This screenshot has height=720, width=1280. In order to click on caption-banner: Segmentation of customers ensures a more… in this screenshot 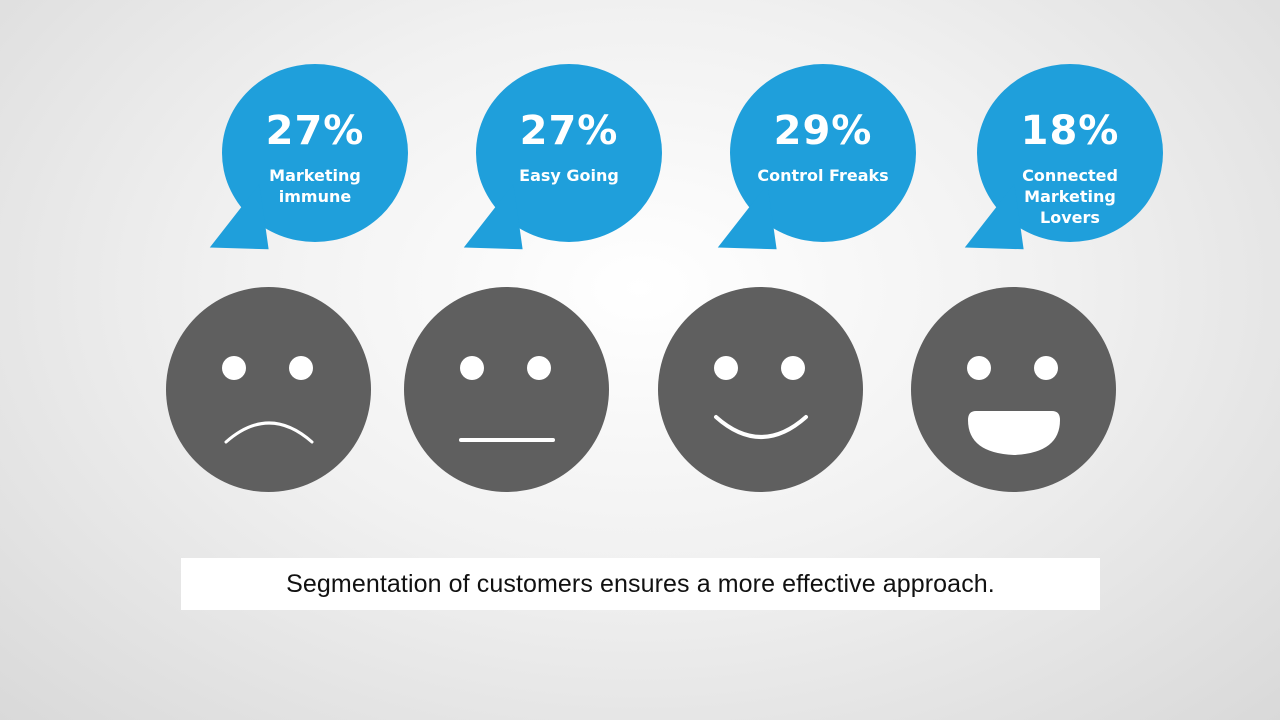, I will do `click(640, 584)`.